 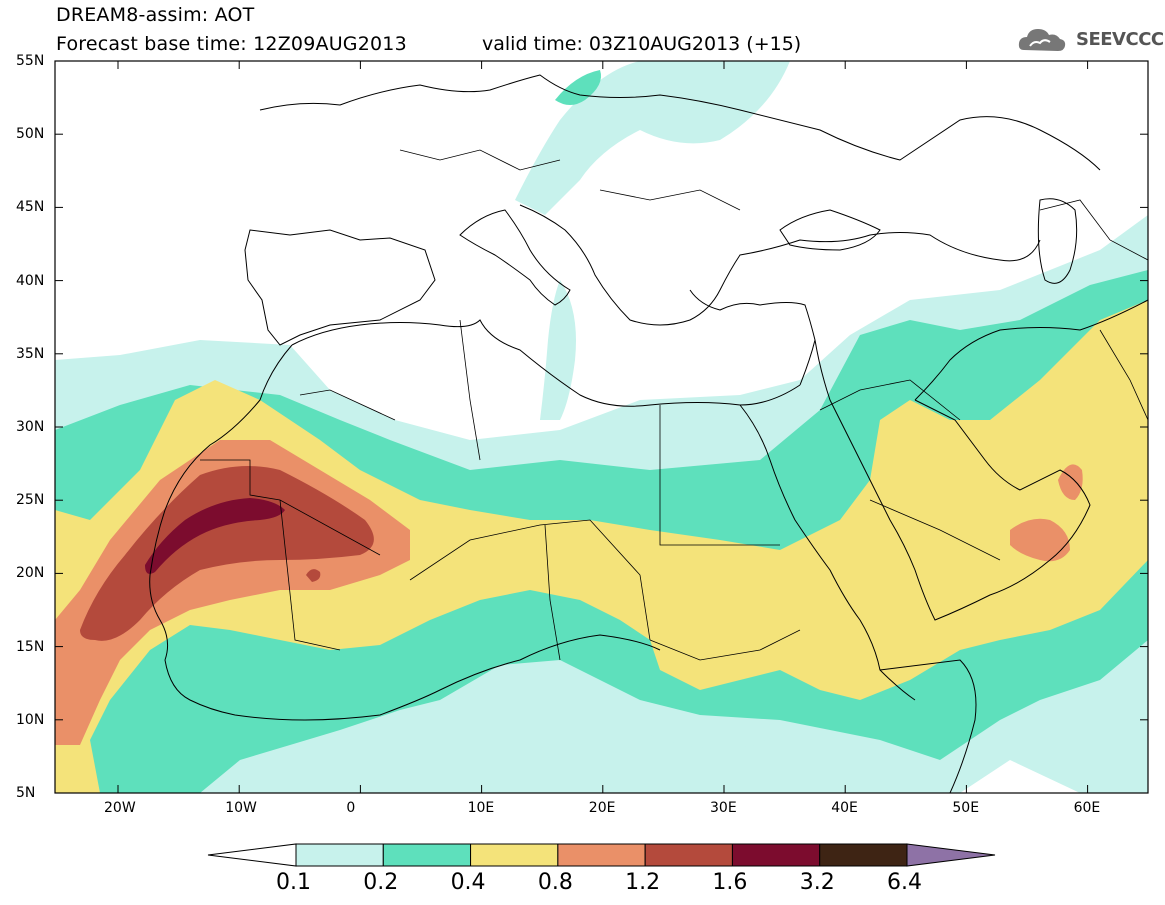 I want to click on seevccc-logo: SEEVCCC, so click(x=1090, y=40).